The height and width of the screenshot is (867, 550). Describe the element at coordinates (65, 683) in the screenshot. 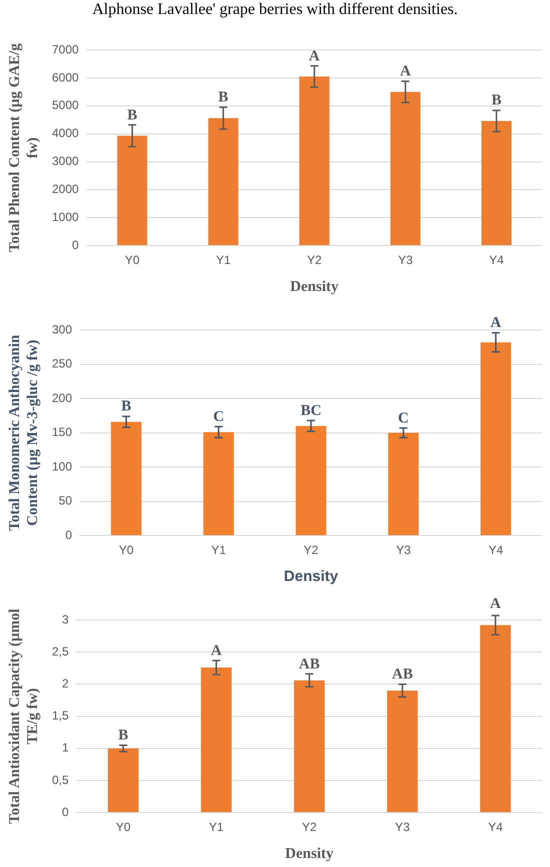

I see `y-tick-label: 2` at that location.